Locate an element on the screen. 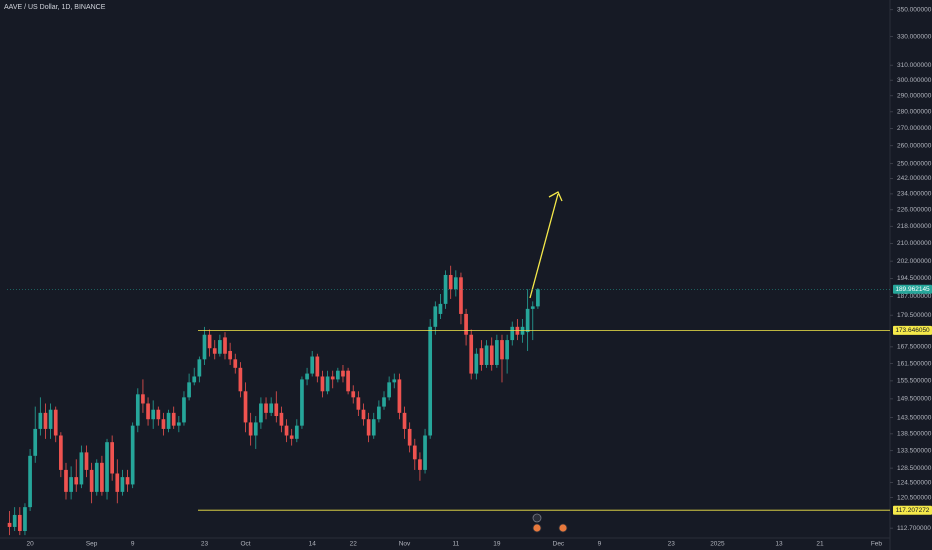 This screenshot has width=932, height=550. y-tick-label: 149.500000 is located at coordinates (914, 399).